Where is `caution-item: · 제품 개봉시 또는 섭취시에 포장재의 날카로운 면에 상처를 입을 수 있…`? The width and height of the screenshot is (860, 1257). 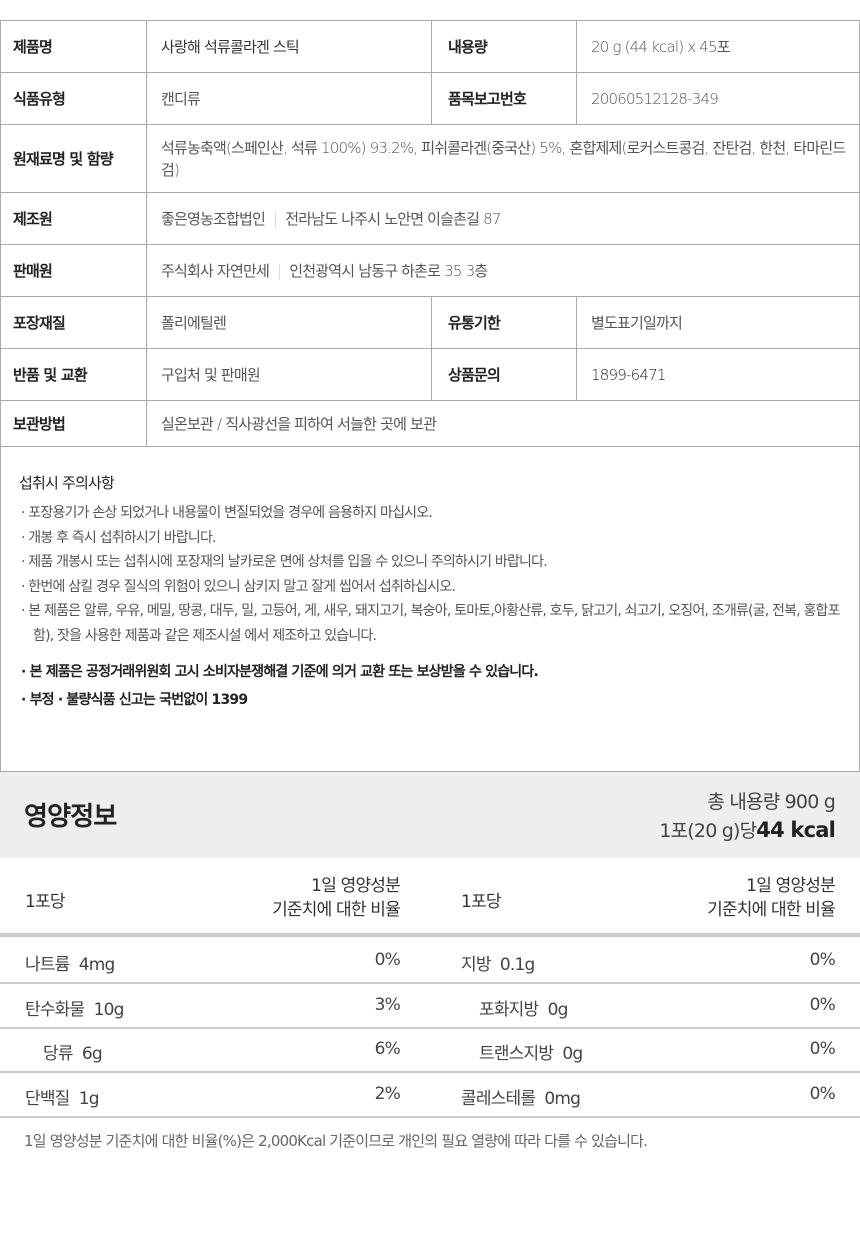 caution-item: · 제품 개봉시 또는 섭취시에 포장재의 날카로운 면에 상처를 입을 수 있… is located at coordinates (284, 562).